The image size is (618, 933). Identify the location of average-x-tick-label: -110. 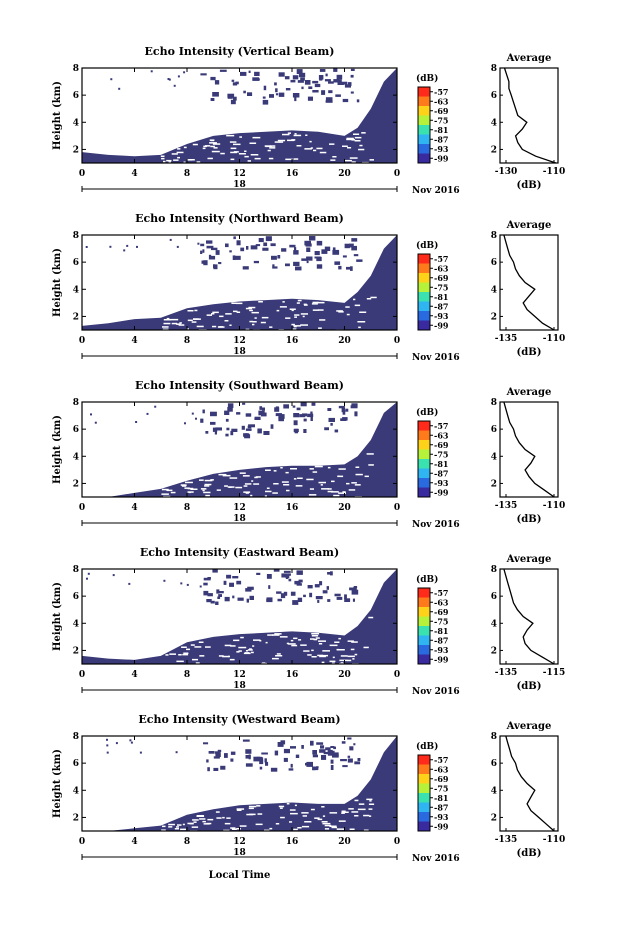
(554, 840).